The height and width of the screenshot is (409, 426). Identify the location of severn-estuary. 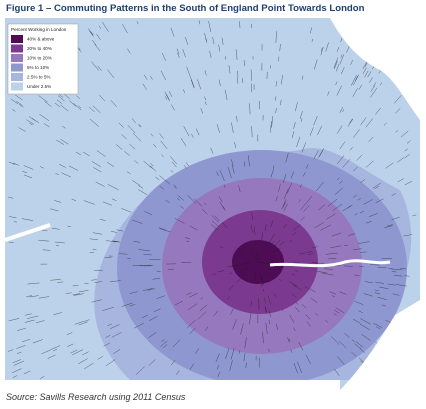
(28, 232).